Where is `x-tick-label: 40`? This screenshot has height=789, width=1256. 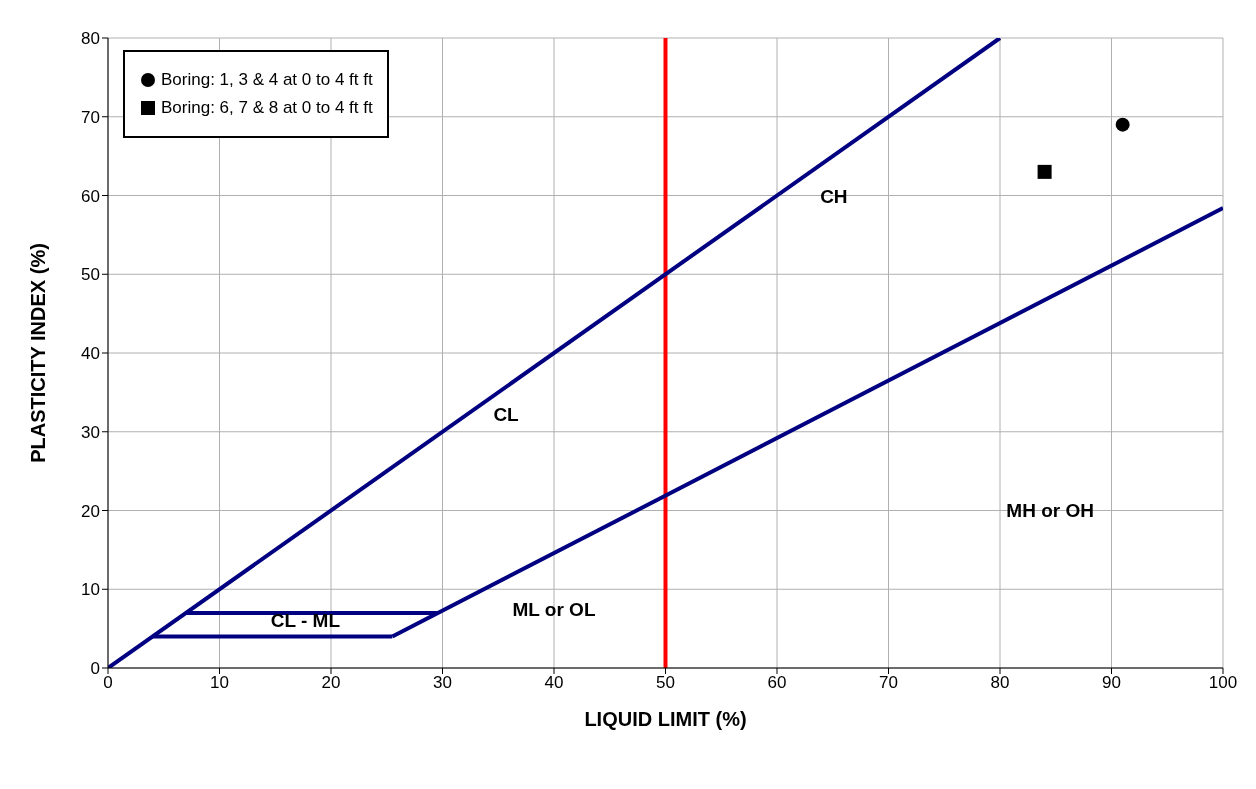 x-tick-label: 40 is located at coordinates (554, 683).